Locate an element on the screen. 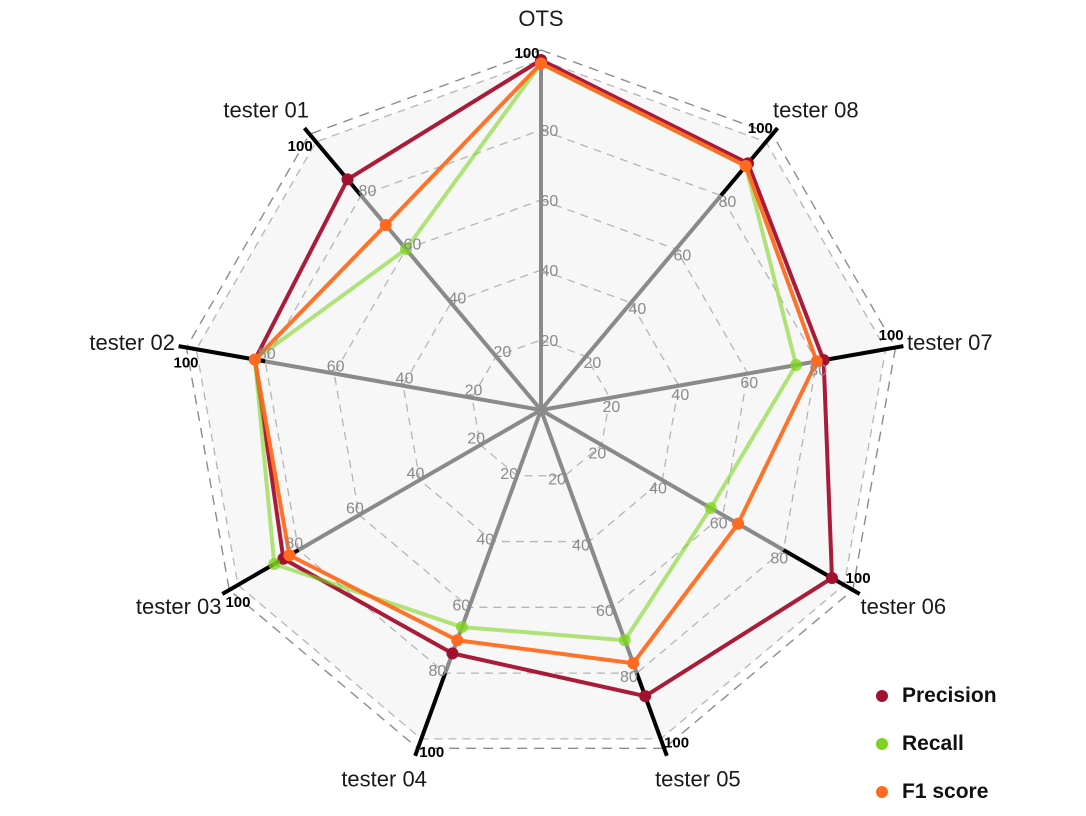 The width and height of the screenshot is (1086, 816). tick-label-tester-02-40: 40 is located at coordinates (405, 378).